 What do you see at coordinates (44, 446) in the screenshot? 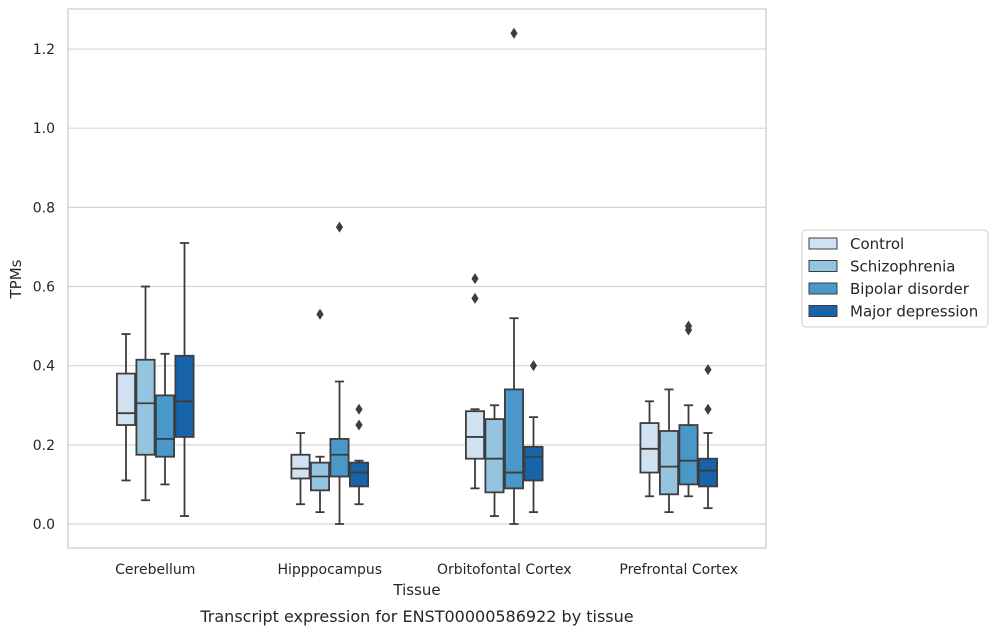
I see `y-tick-label: 0.2` at bounding box center [44, 446].